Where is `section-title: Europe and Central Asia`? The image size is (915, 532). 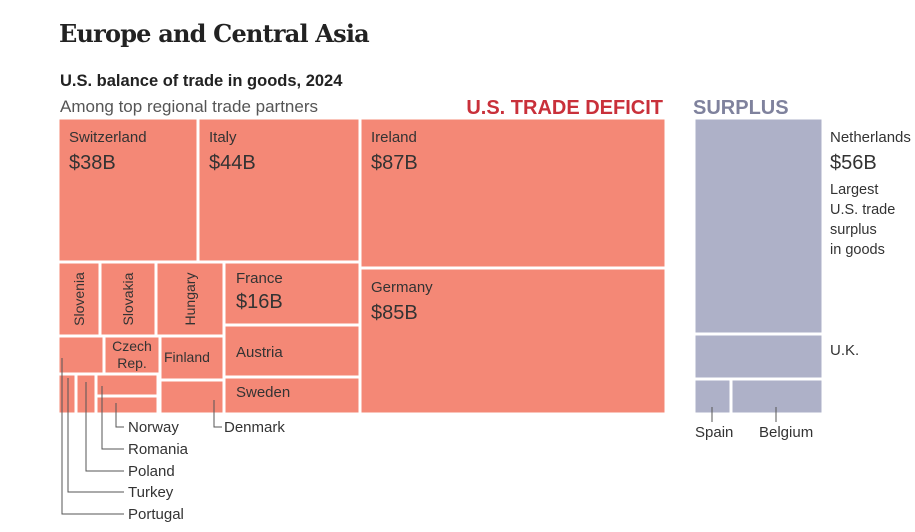 section-title: Europe and Central Asia is located at coordinates (214, 33).